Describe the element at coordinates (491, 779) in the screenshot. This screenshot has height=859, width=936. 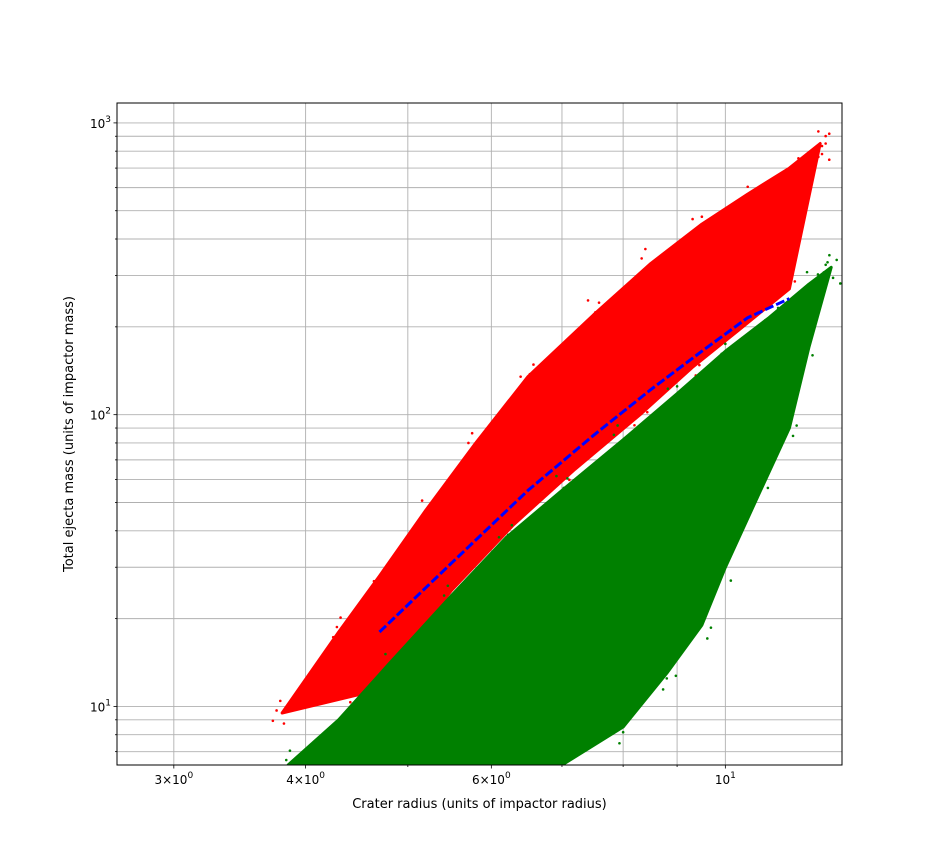
I see `x-tick-label: 6×100` at that location.